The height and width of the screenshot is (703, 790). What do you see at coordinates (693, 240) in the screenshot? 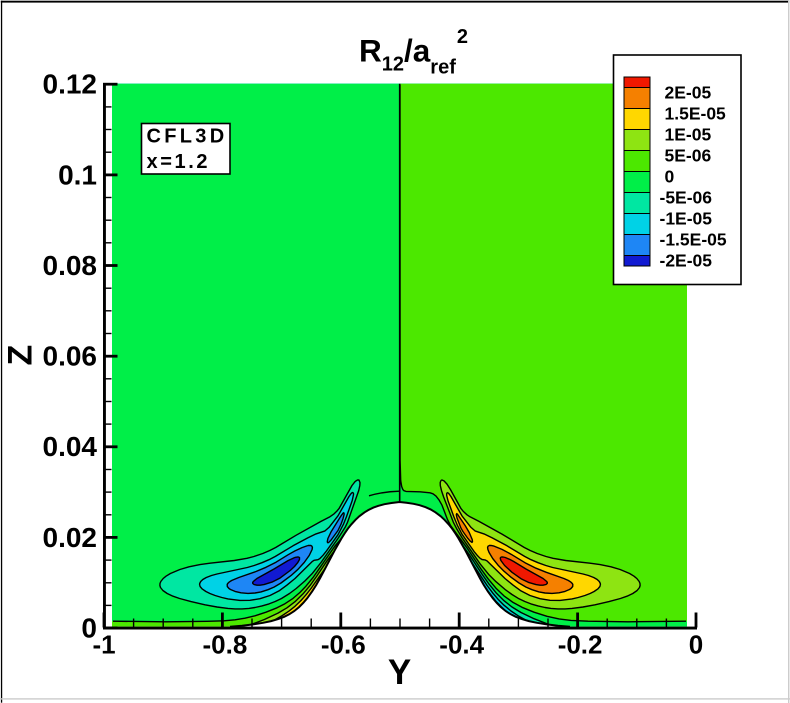
I see `svg-text: -1.5E-05` at bounding box center [693, 240].